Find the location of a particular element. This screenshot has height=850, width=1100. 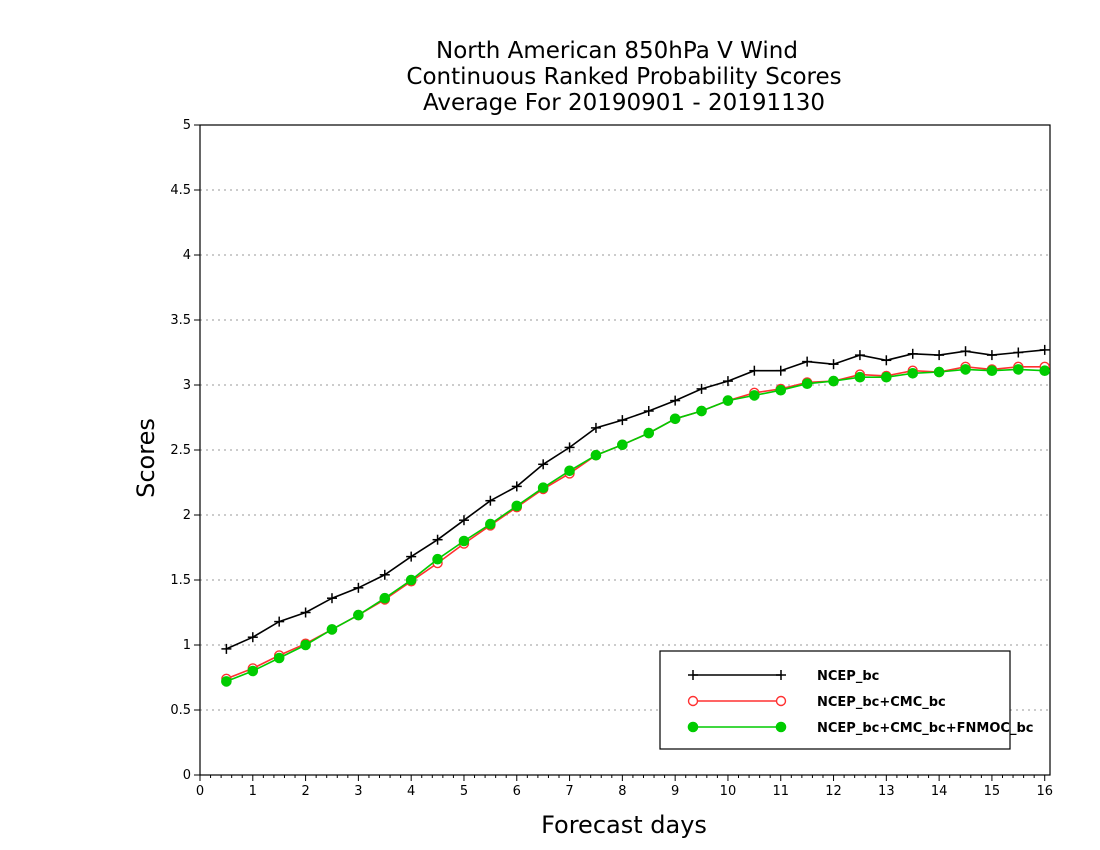

title-line-1: North American 850hPa V Wind is located at coordinates (617, 51).